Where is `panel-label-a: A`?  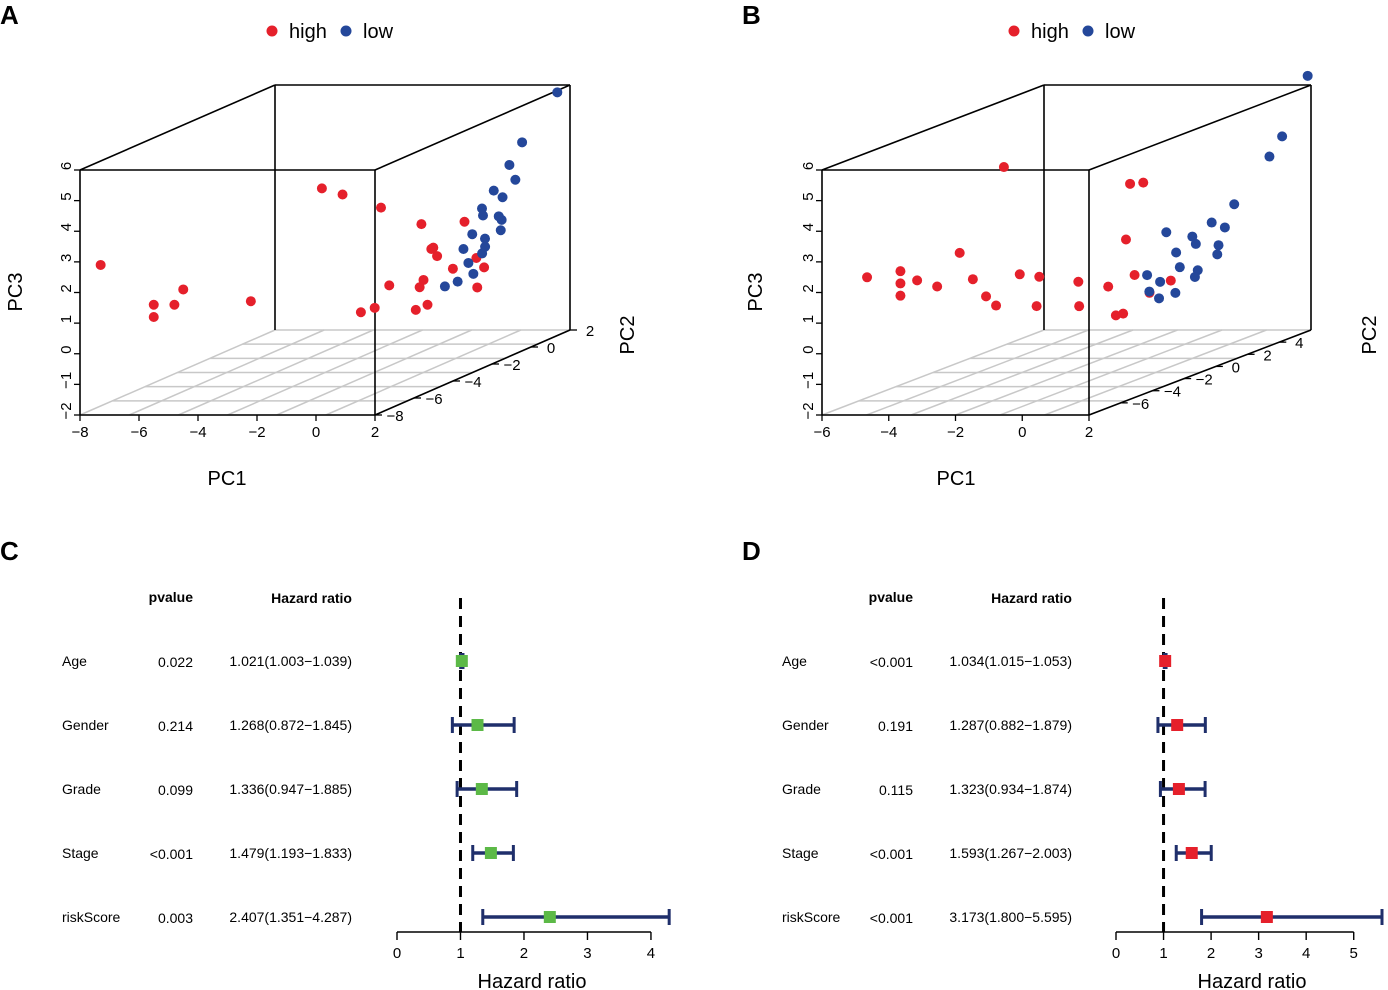
panel-label-a: A is located at coordinates (9, 15).